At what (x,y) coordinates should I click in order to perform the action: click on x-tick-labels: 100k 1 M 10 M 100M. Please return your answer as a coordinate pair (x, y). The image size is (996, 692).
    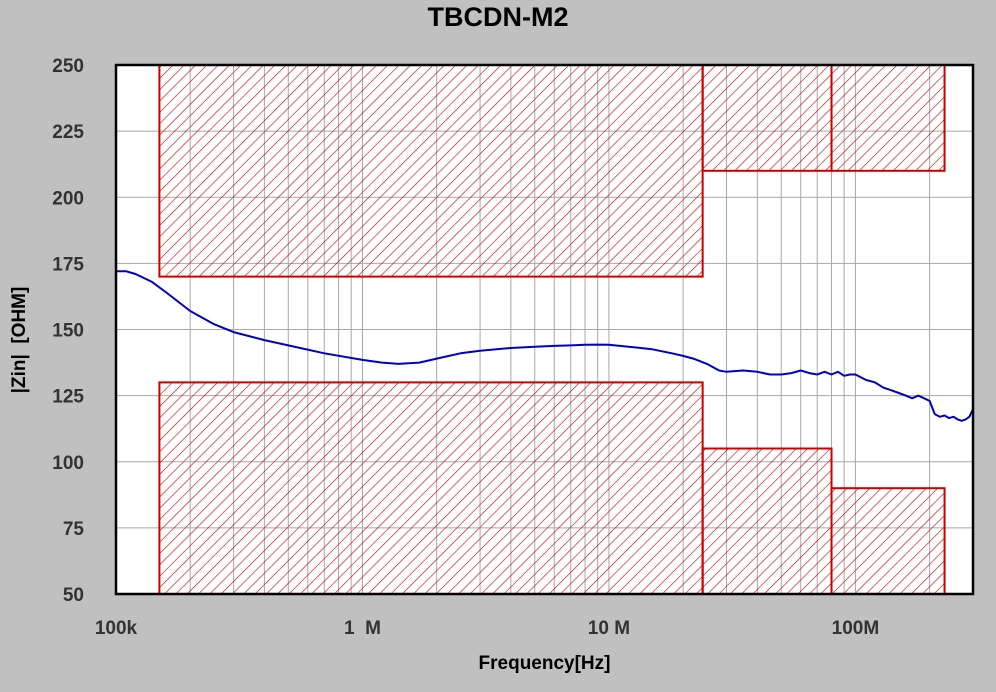
    Looking at the image, I should click on (487, 628).